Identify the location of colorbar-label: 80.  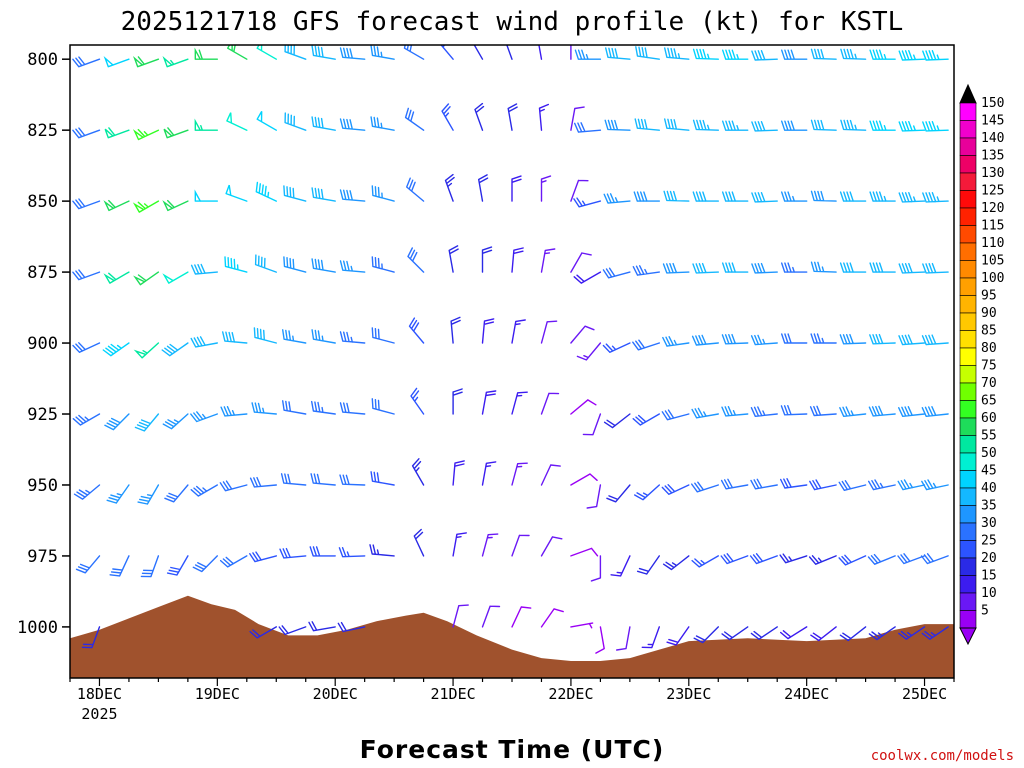
(989, 348).